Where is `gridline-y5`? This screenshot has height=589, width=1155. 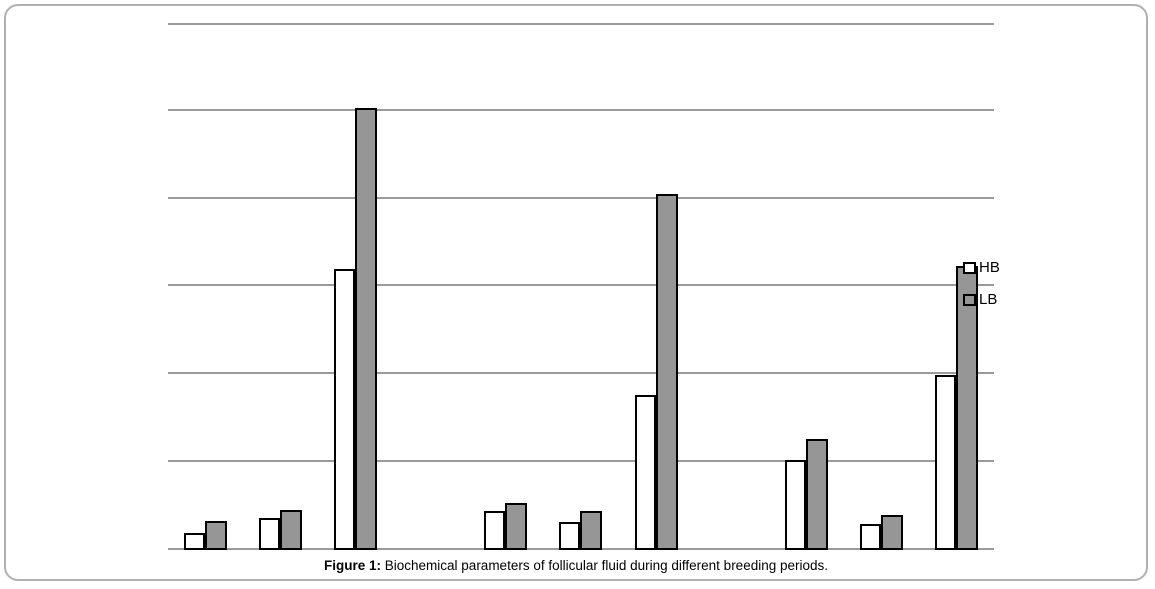 gridline-y5 is located at coordinates (581, 110).